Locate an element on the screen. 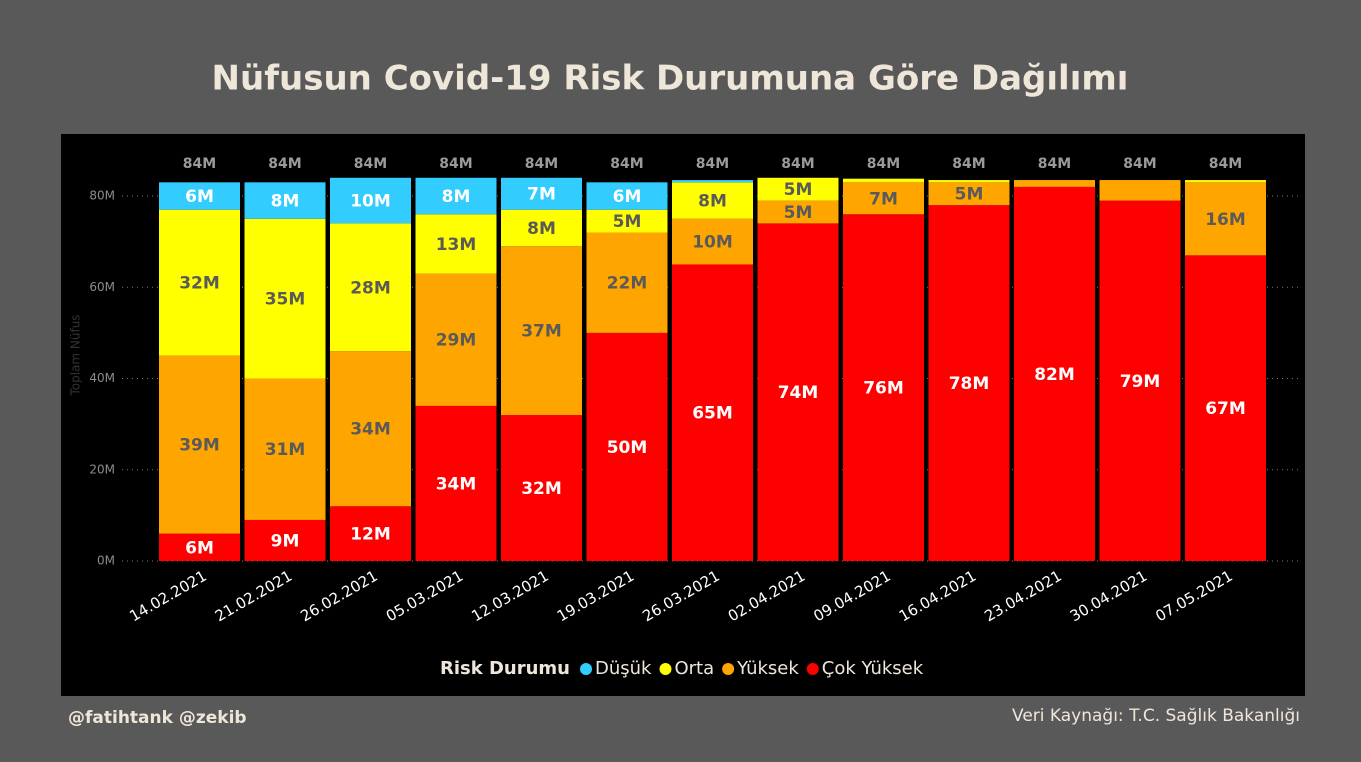 This screenshot has width=1361, height=762. data-label: 29M is located at coordinates (456, 341).